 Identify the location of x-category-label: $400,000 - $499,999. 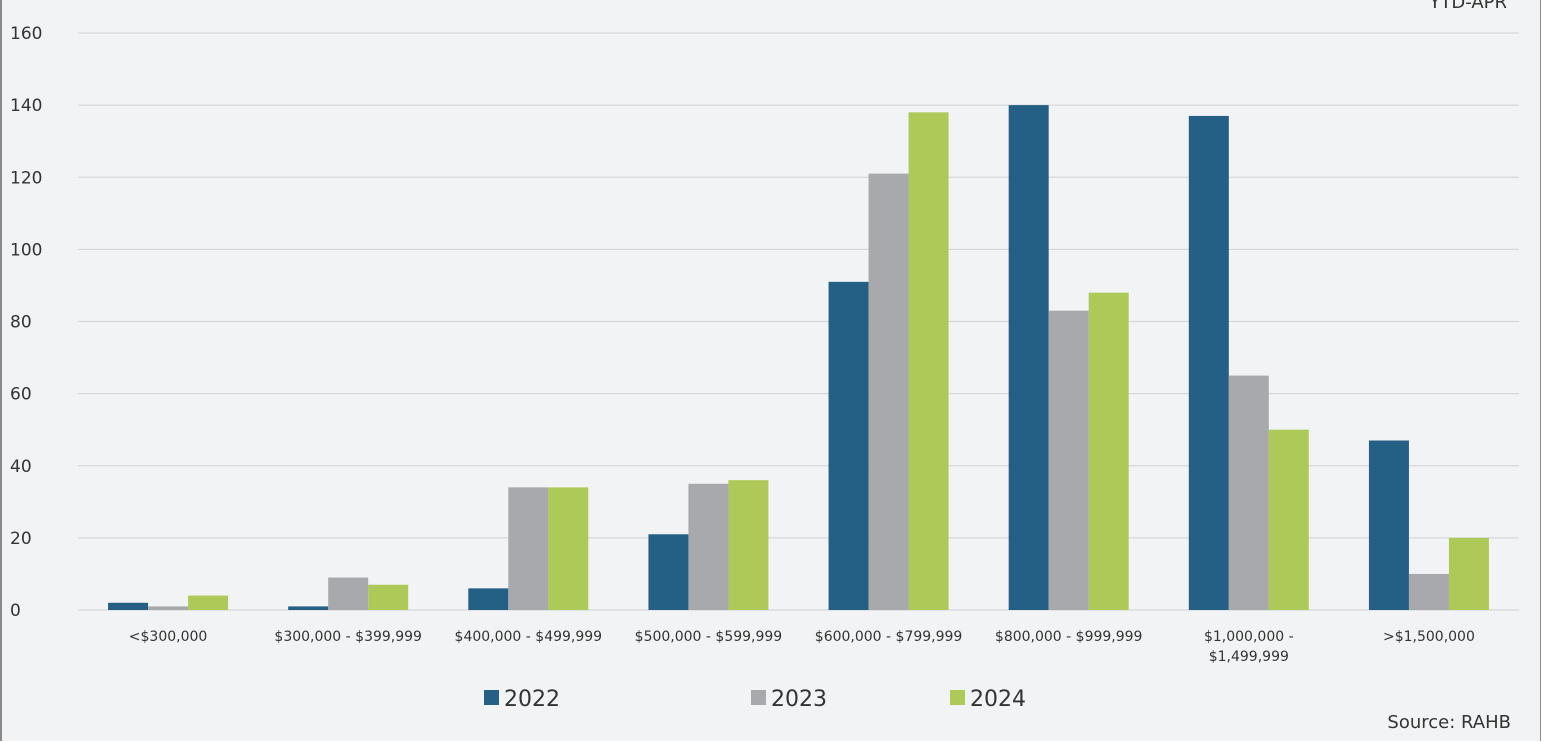
(529, 637).